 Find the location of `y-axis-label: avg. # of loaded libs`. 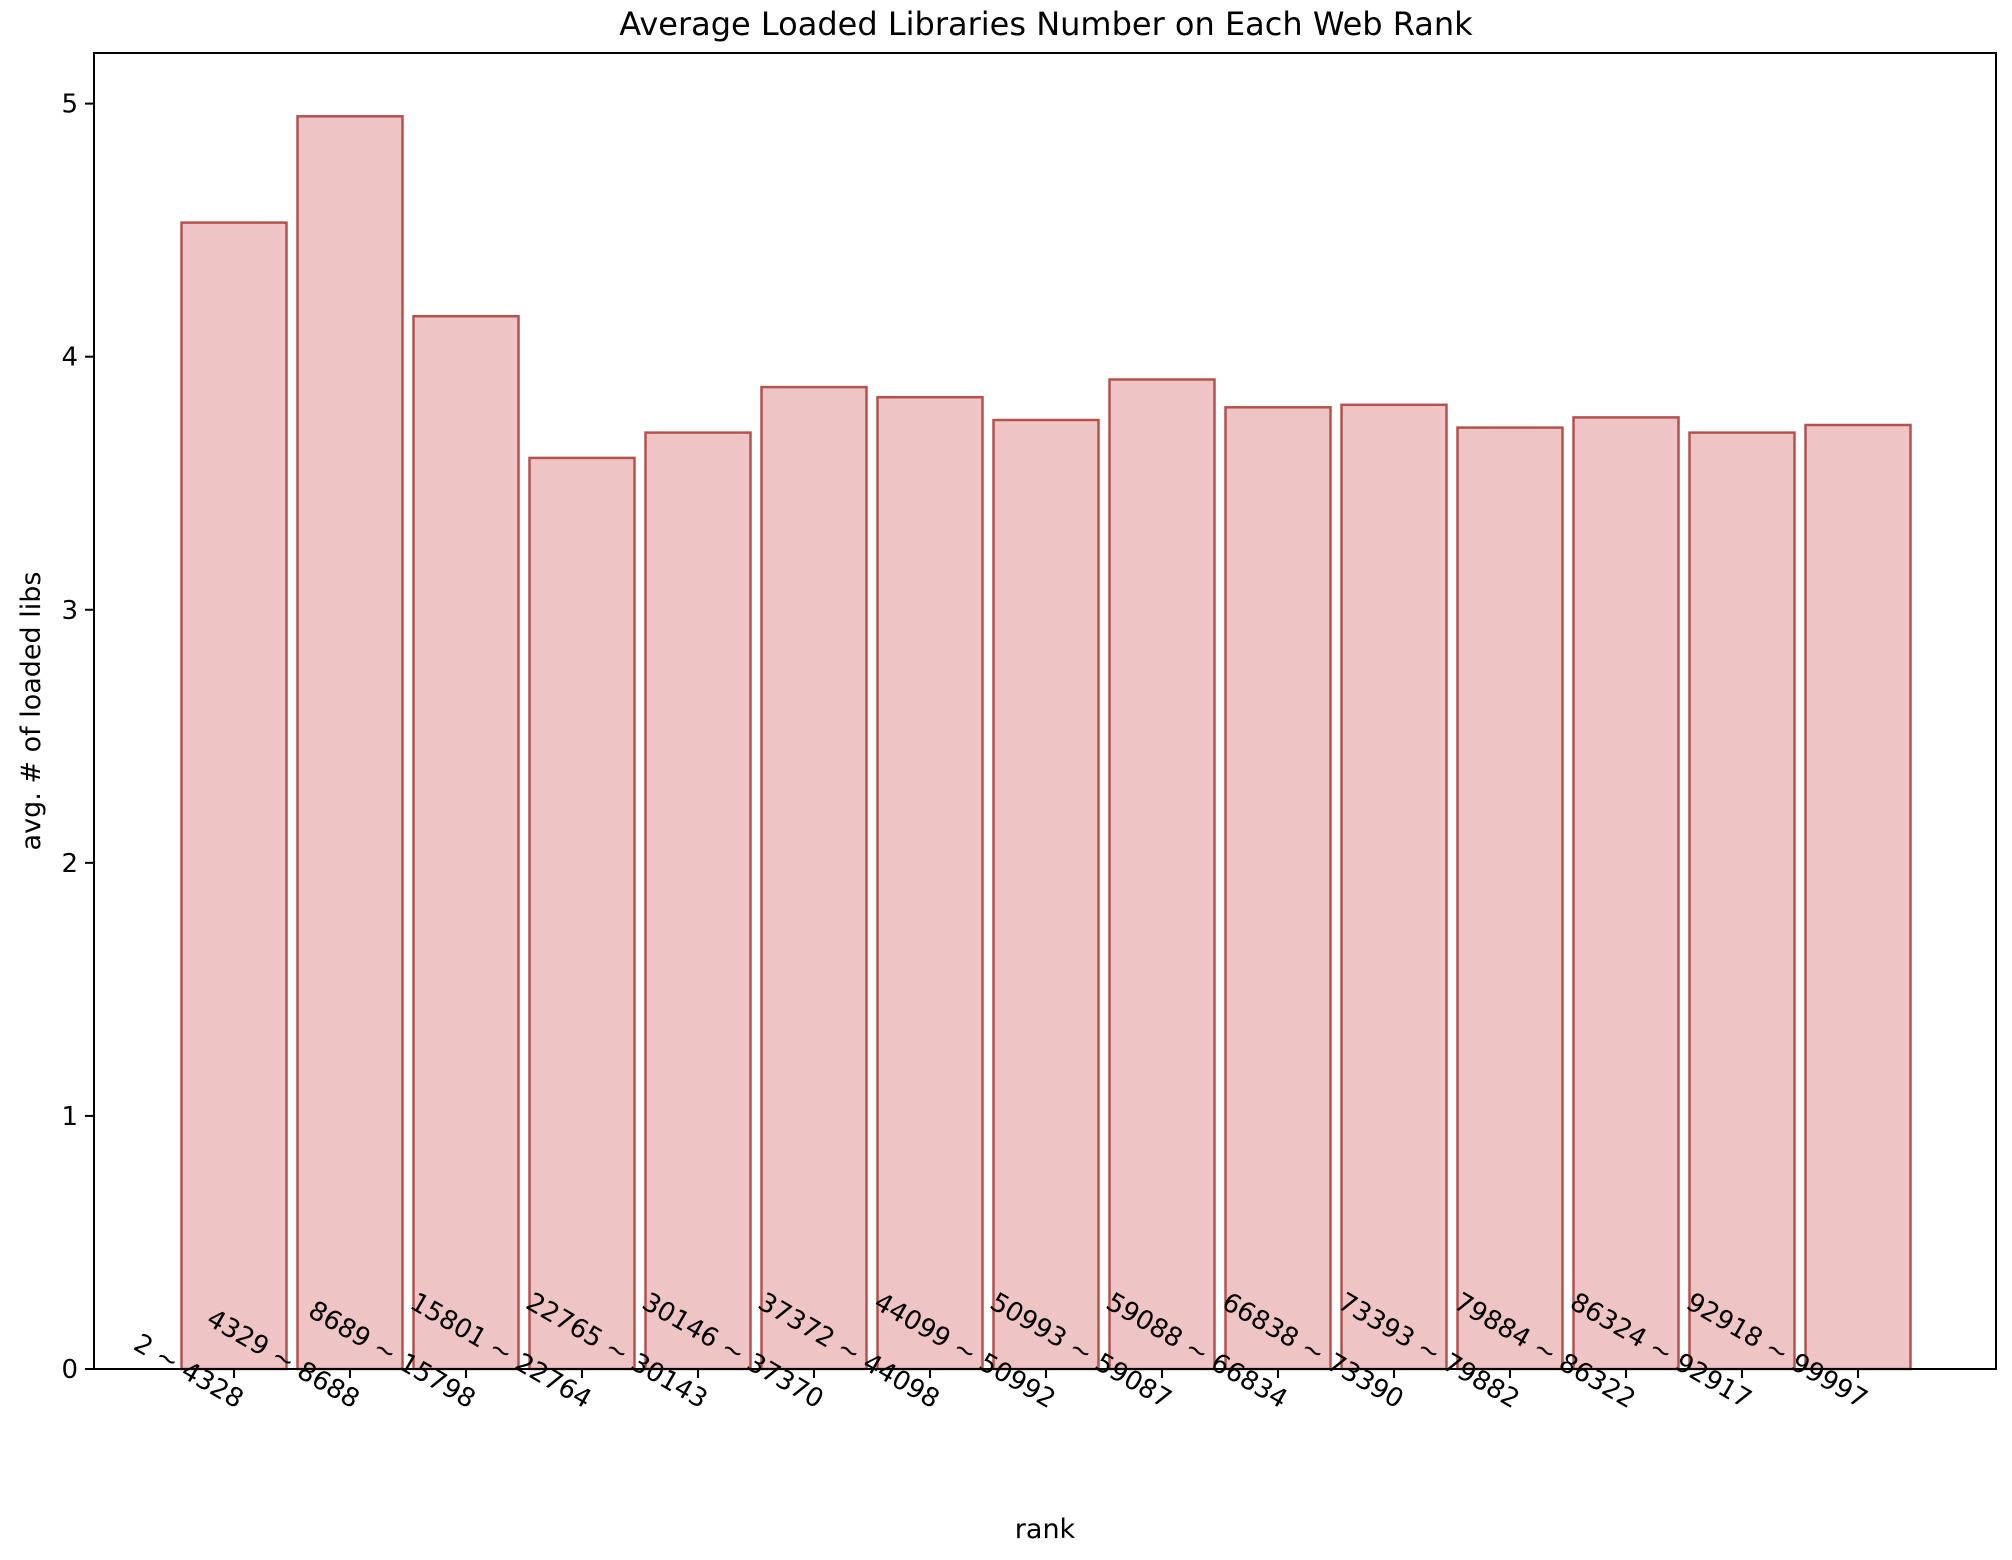

y-axis-label: avg. # of loaded libs is located at coordinates (31, 711).